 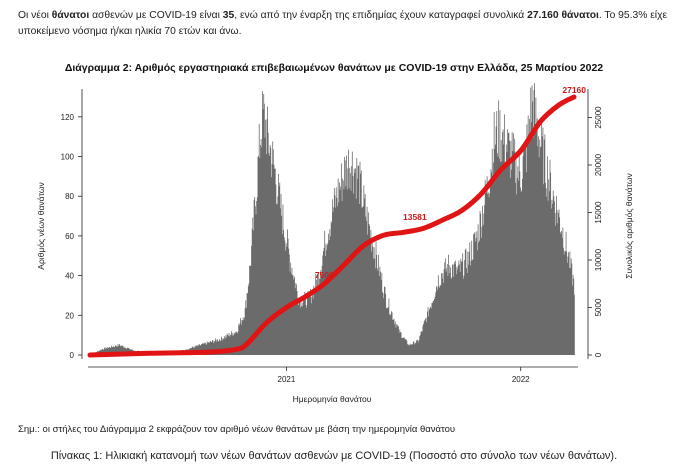 What do you see at coordinates (287, 379) in the screenshot?
I see `x-tick-label: 2021` at bounding box center [287, 379].